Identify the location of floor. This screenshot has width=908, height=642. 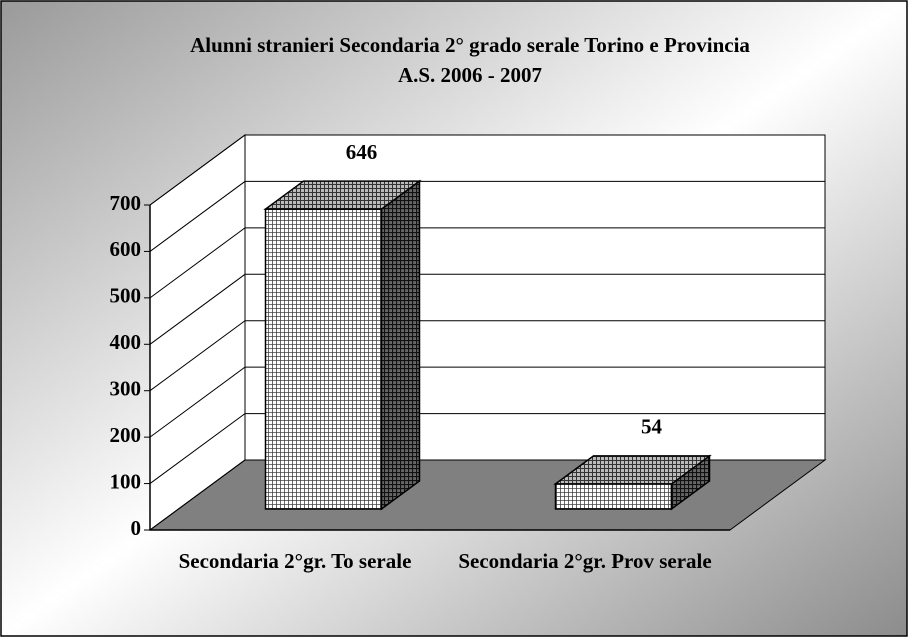
(487, 495).